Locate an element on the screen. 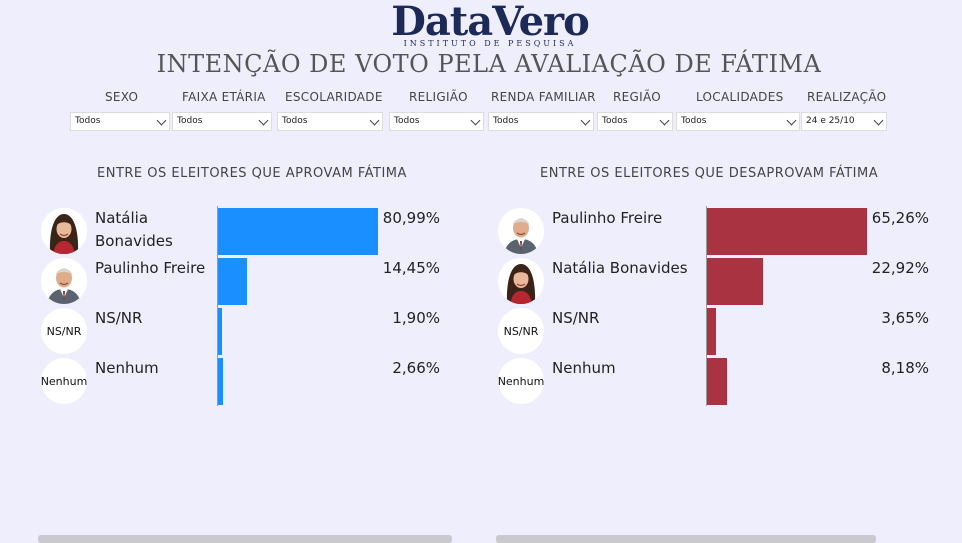 This screenshot has width=962, height=543. filter-select-localidades: Todos is located at coordinates (738, 121).